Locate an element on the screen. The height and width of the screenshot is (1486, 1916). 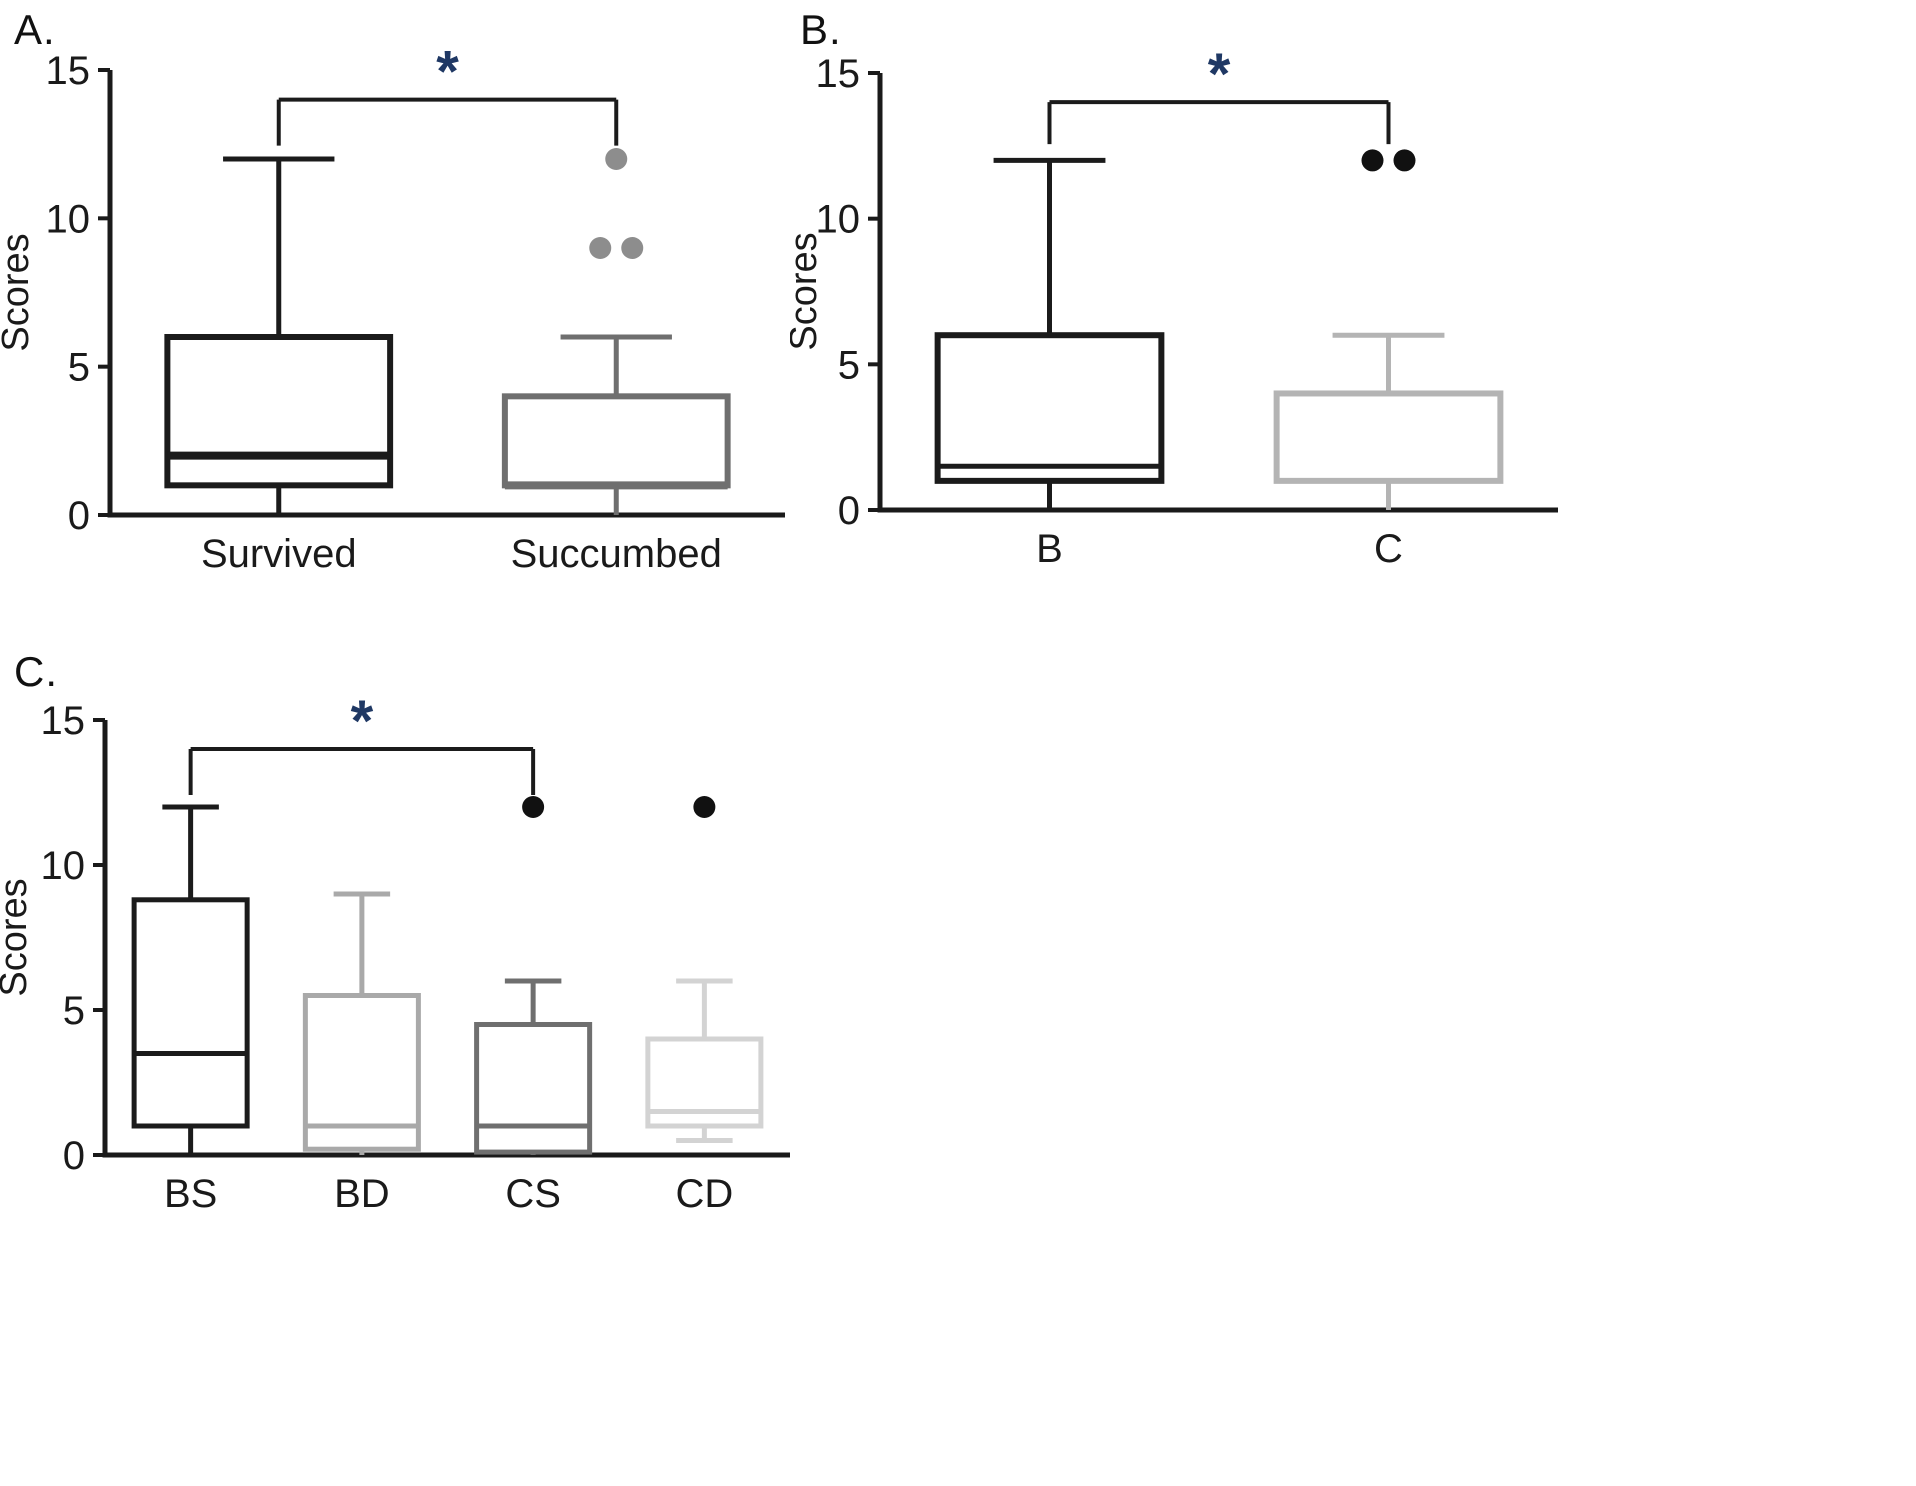
panel-c-label: C. is located at coordinates (36, 671).